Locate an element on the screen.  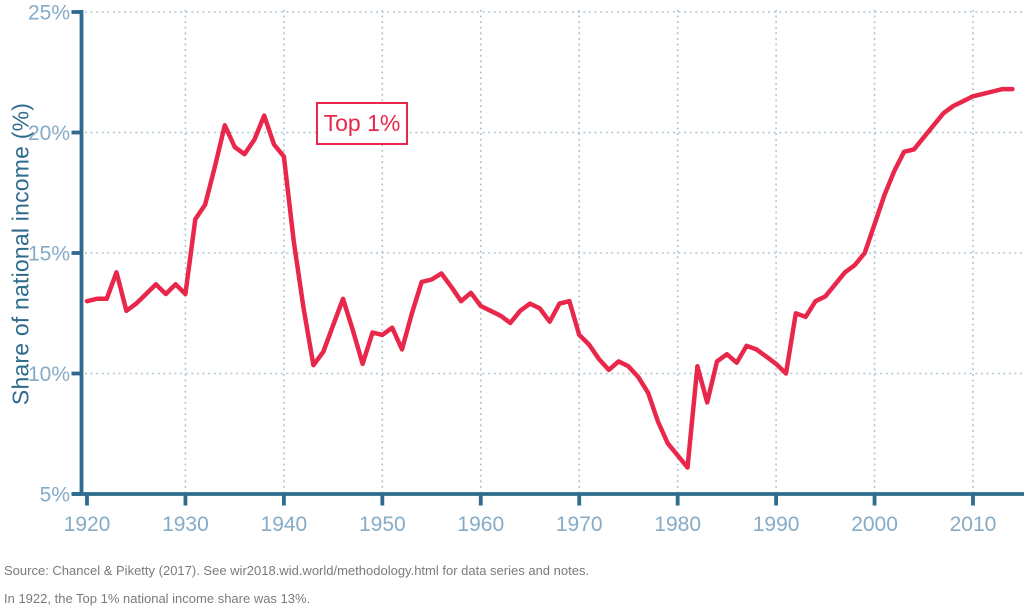
series-label-box-top1: Top 1% is located at coordinates (362, 123).